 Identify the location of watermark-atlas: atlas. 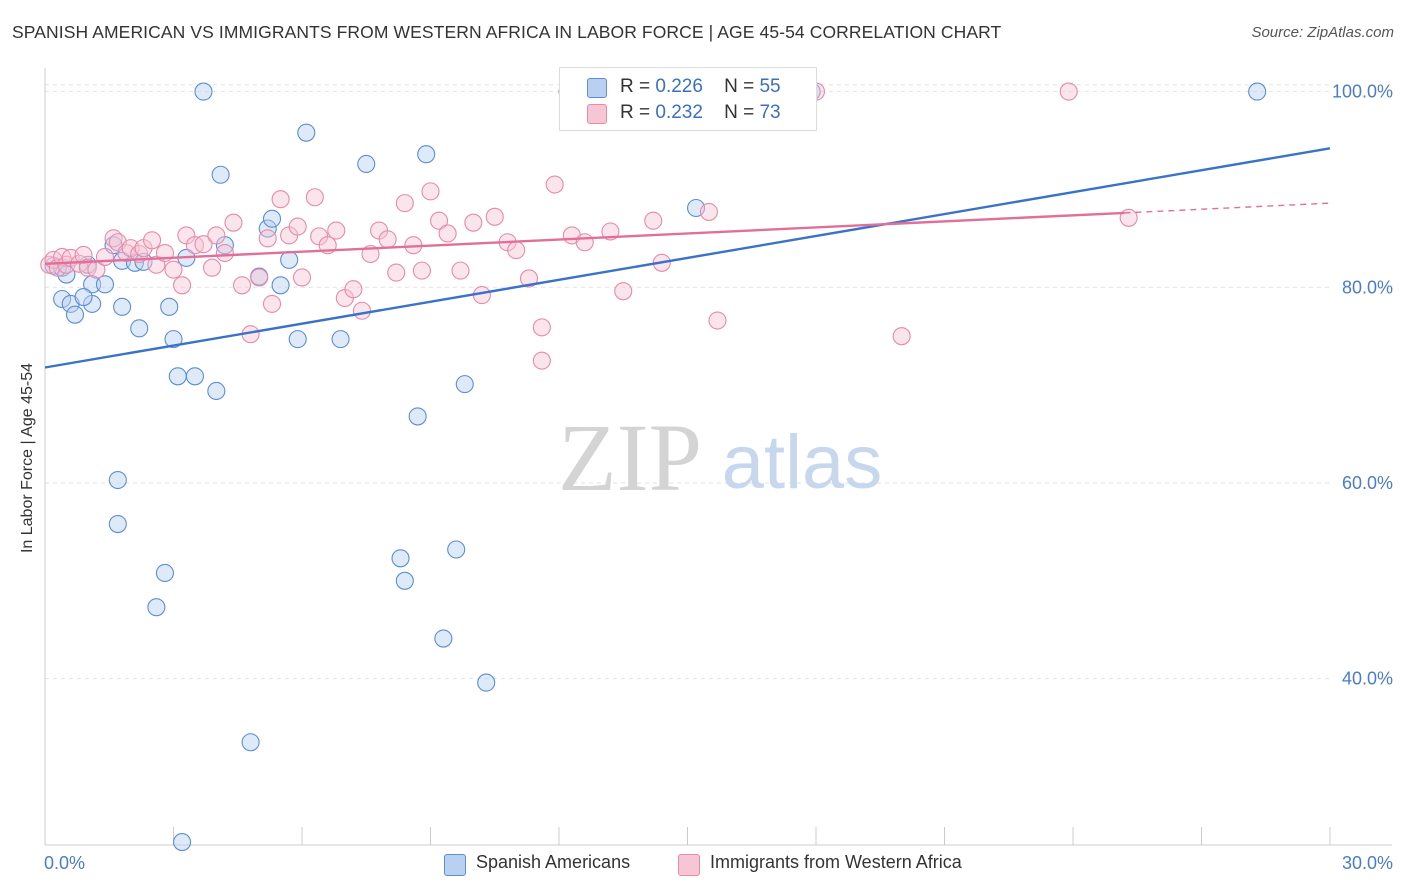
(802, 462).